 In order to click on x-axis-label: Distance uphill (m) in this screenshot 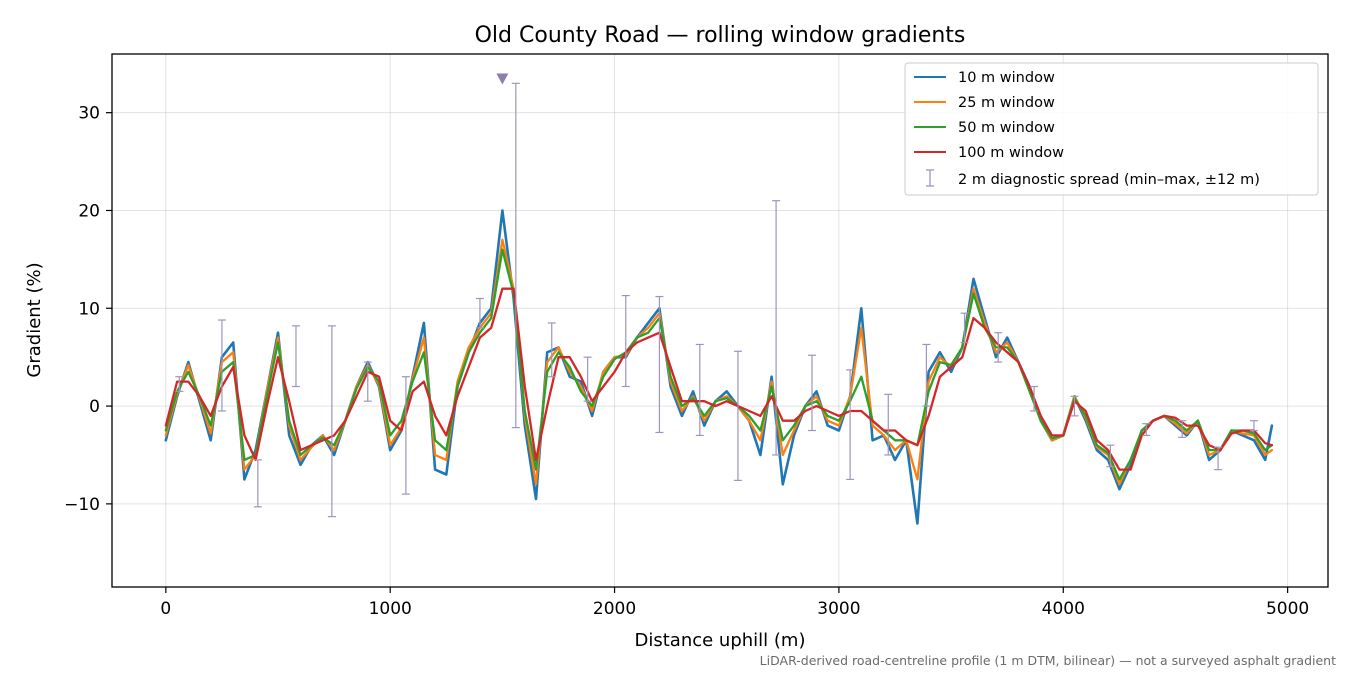, I will do `click(720, 640)`.